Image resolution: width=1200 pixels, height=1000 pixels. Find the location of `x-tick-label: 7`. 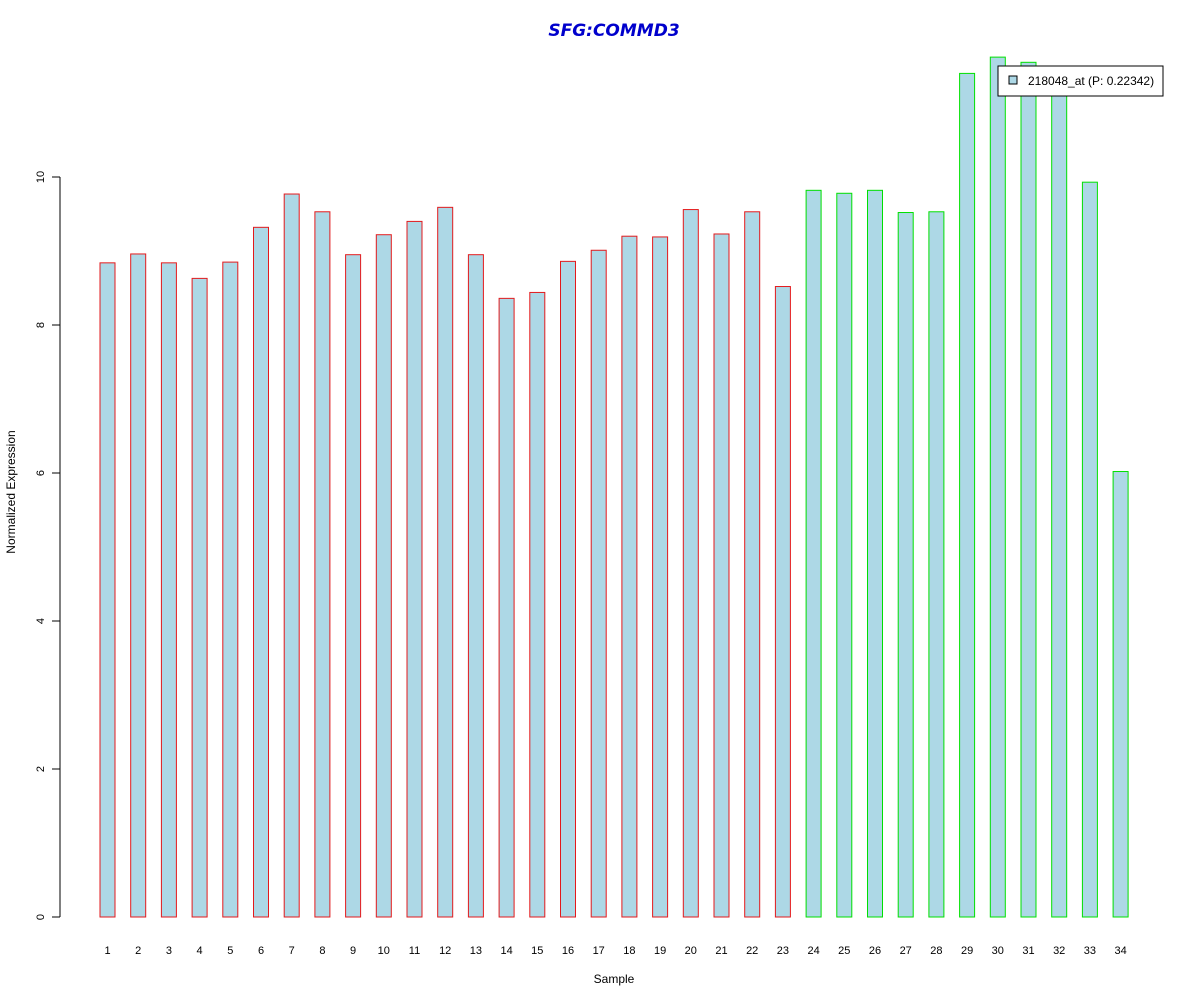

x-tick-label: 7 is located at coordinates (292, 951).